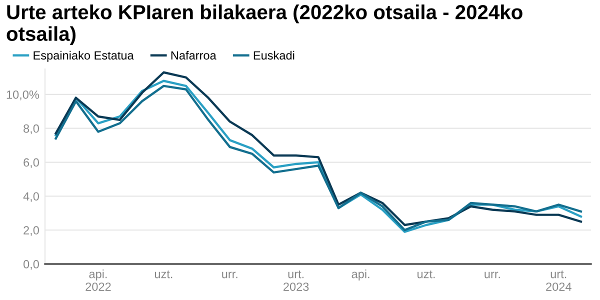 The image size is (600, 300). What do you see at coordinates (274, 55) in the screenshot?
I see `legend-label: Euskadi` at bounding box center [274, 55].